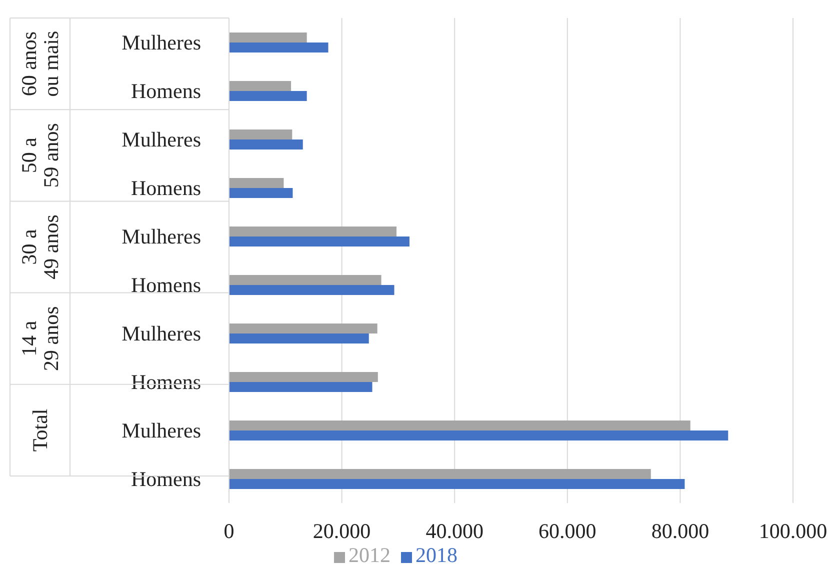  I want to click on legend-label: 2018, so click(437, 555).